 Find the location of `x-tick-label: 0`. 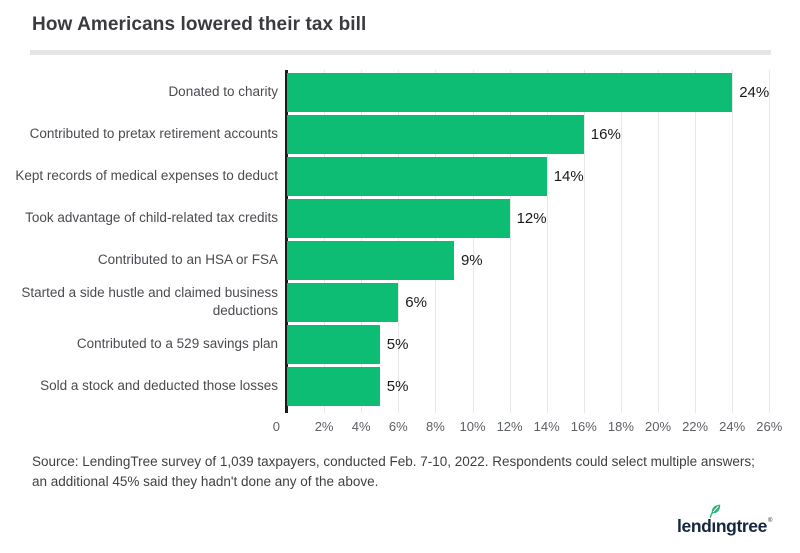

x-tick-label: 0 is located at coordinates (276, 426).